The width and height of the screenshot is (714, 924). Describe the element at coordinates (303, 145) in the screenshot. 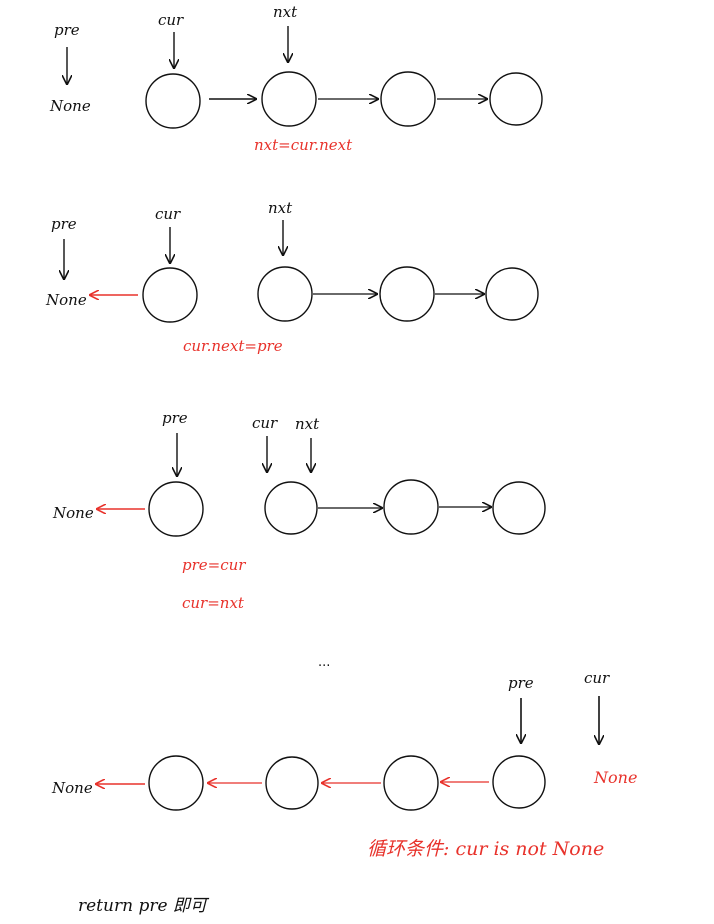

I see `step-note: nxt=cur.next` at that location.